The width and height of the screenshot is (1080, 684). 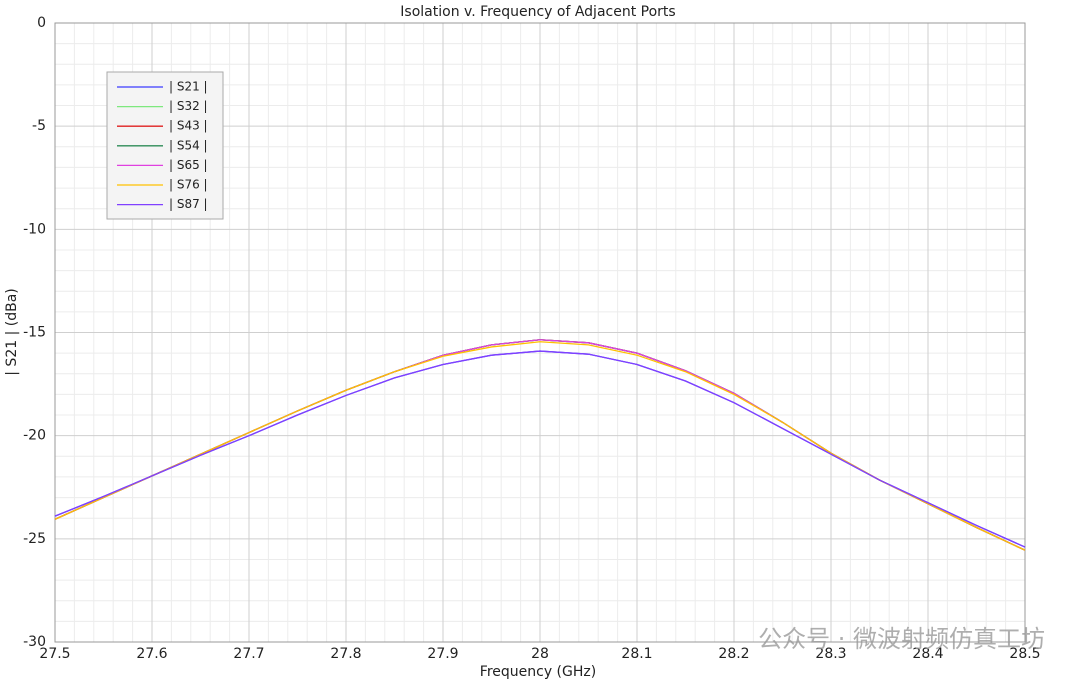 What do you see at coordinates (830, 654) in the screenshot?
I see `x-tick-label: 28.3` at bounding box center [830, 654].